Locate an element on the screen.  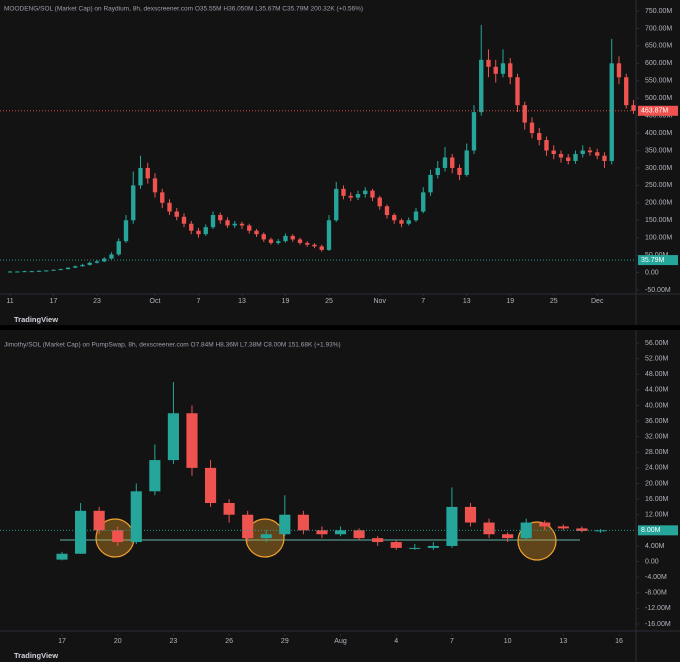
x-tick-label: Dec is located at coordinates (597, 301).